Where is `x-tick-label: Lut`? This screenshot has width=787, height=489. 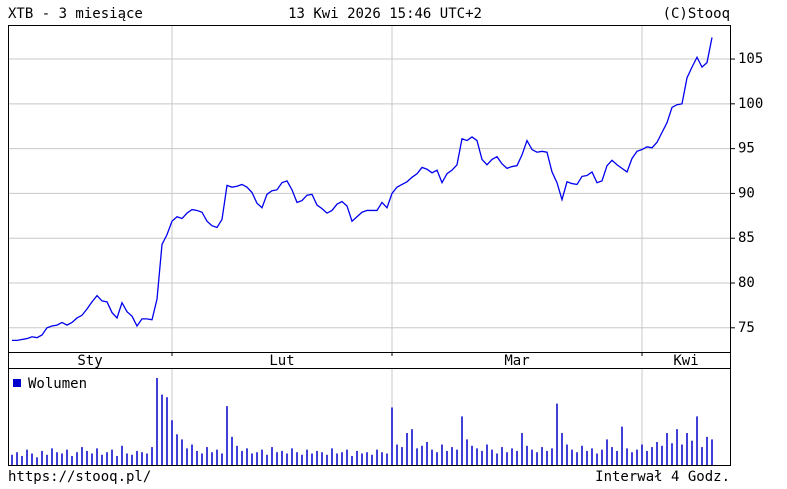 x-tick-label: Lut is located at coordinates (281, 361).